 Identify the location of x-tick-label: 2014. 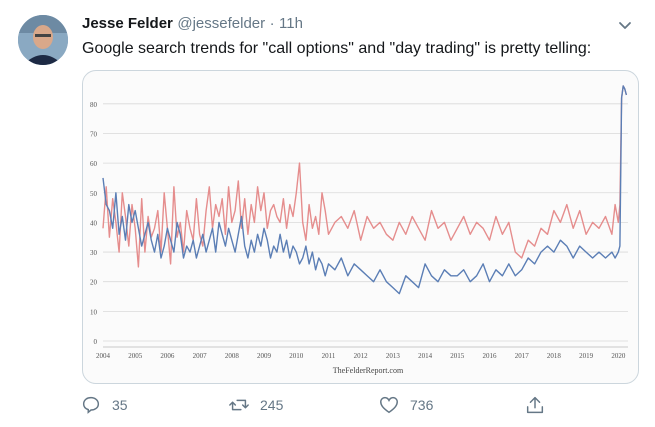
(425, 356).